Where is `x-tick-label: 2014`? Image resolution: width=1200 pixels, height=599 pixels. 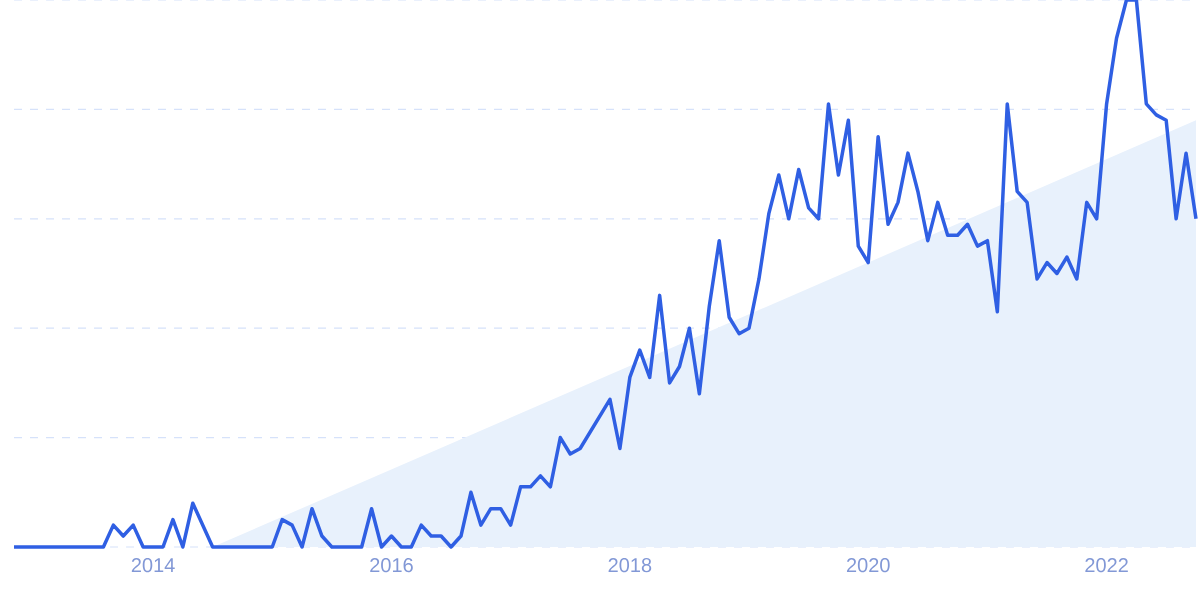 x-tick-label: 2014 is located at coordinates (153, 565).